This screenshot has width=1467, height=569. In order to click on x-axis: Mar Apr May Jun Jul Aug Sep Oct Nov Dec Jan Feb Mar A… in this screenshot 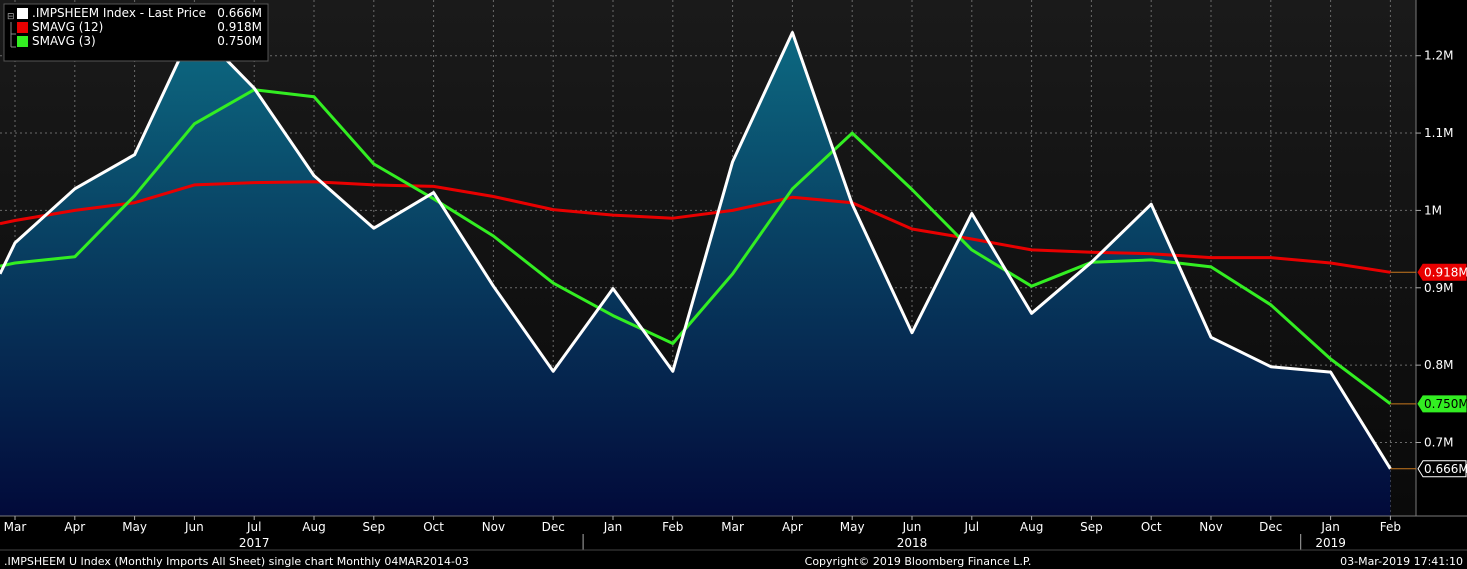, I will do `click(702, 525)`.